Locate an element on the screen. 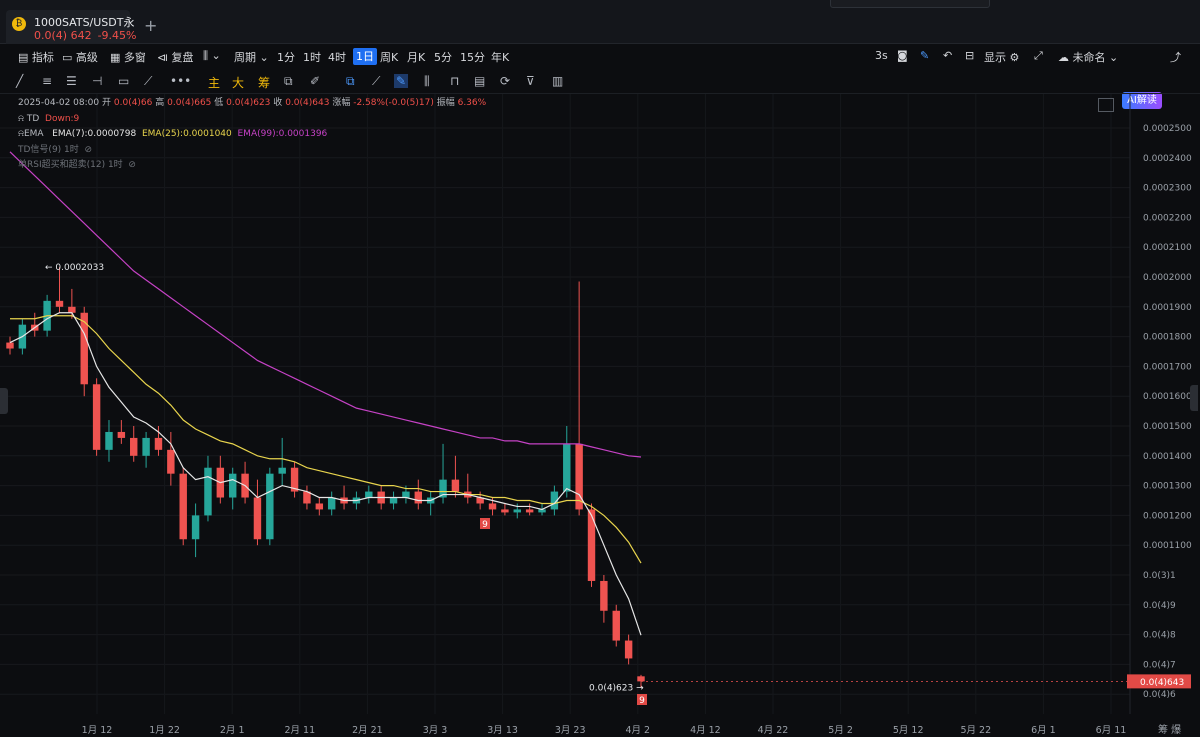 The width and height of the screenshot is (1200, 737). y-tick-label: 0.0001800 is located at coordinates (1167, 338).